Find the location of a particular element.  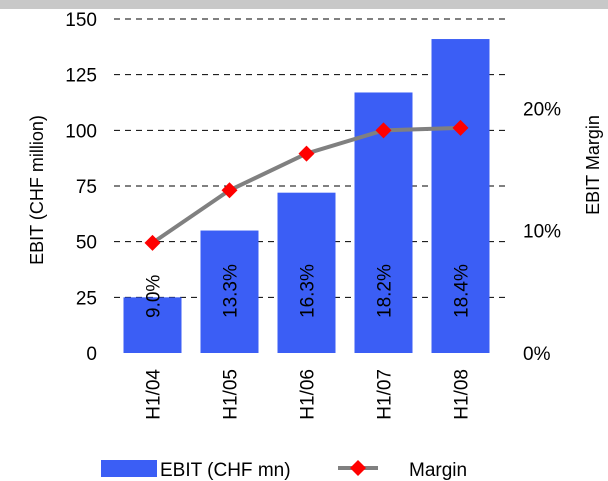

y2-tick-label: 20% is located at coordinates (542, 109).